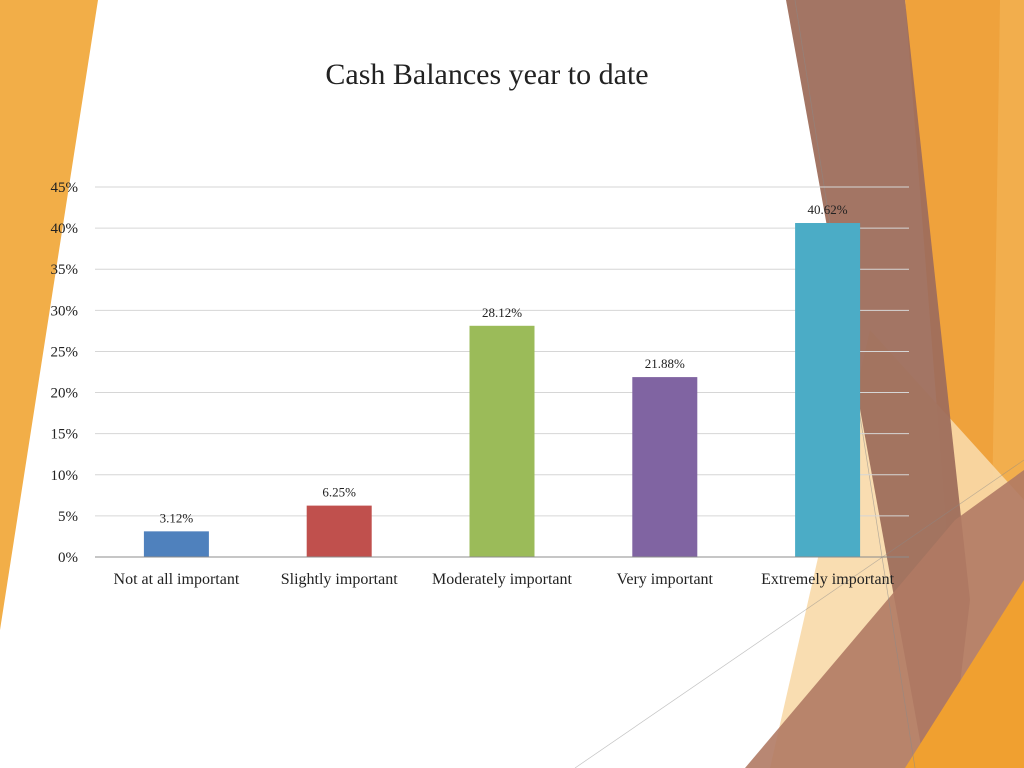 This screenshot has height=768, width=1024. I want to click on data-label: 28.12%, so click(502, 312).